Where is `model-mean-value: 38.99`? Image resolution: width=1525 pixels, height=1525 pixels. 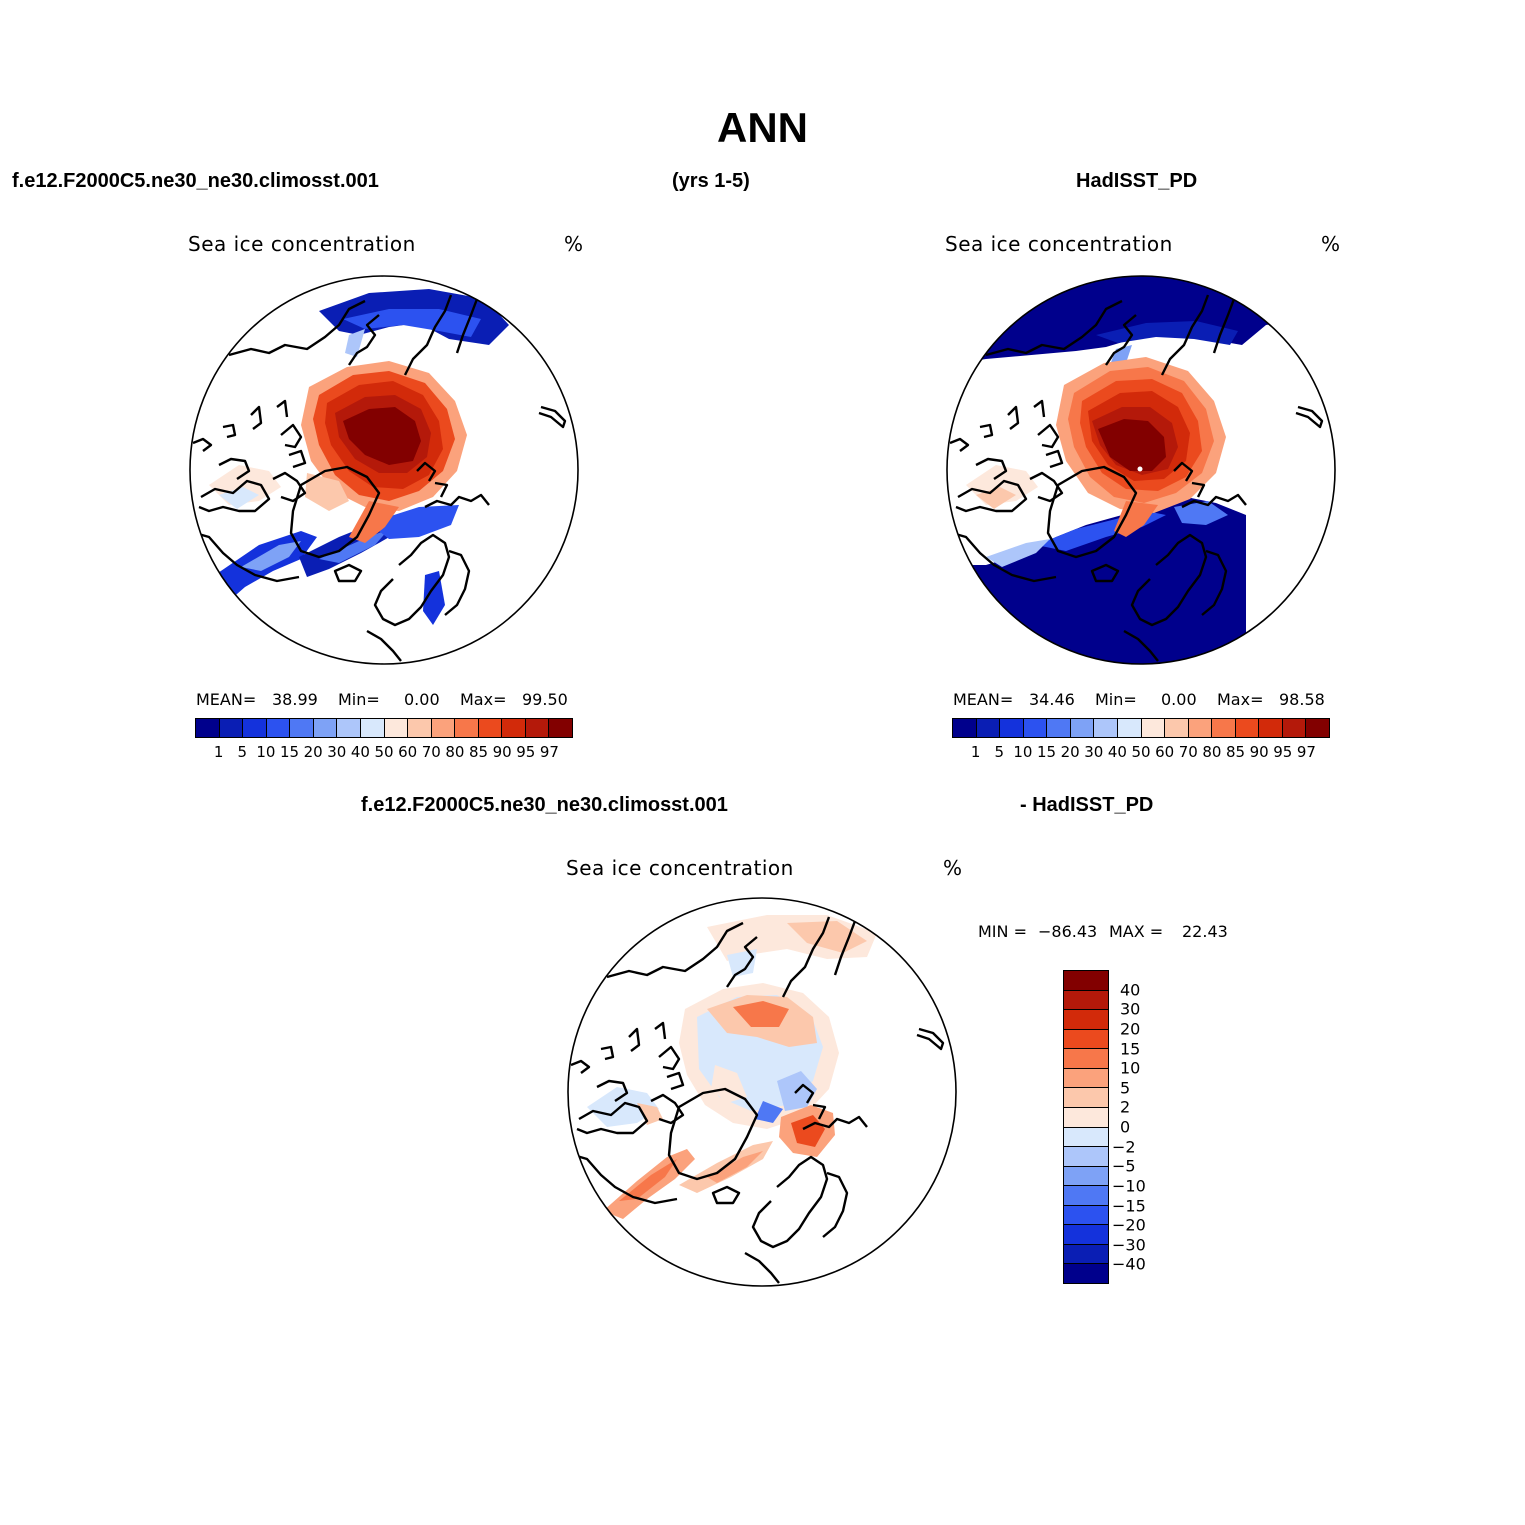 model-mean-value: 38.99 is located at coordinates (295, 699).